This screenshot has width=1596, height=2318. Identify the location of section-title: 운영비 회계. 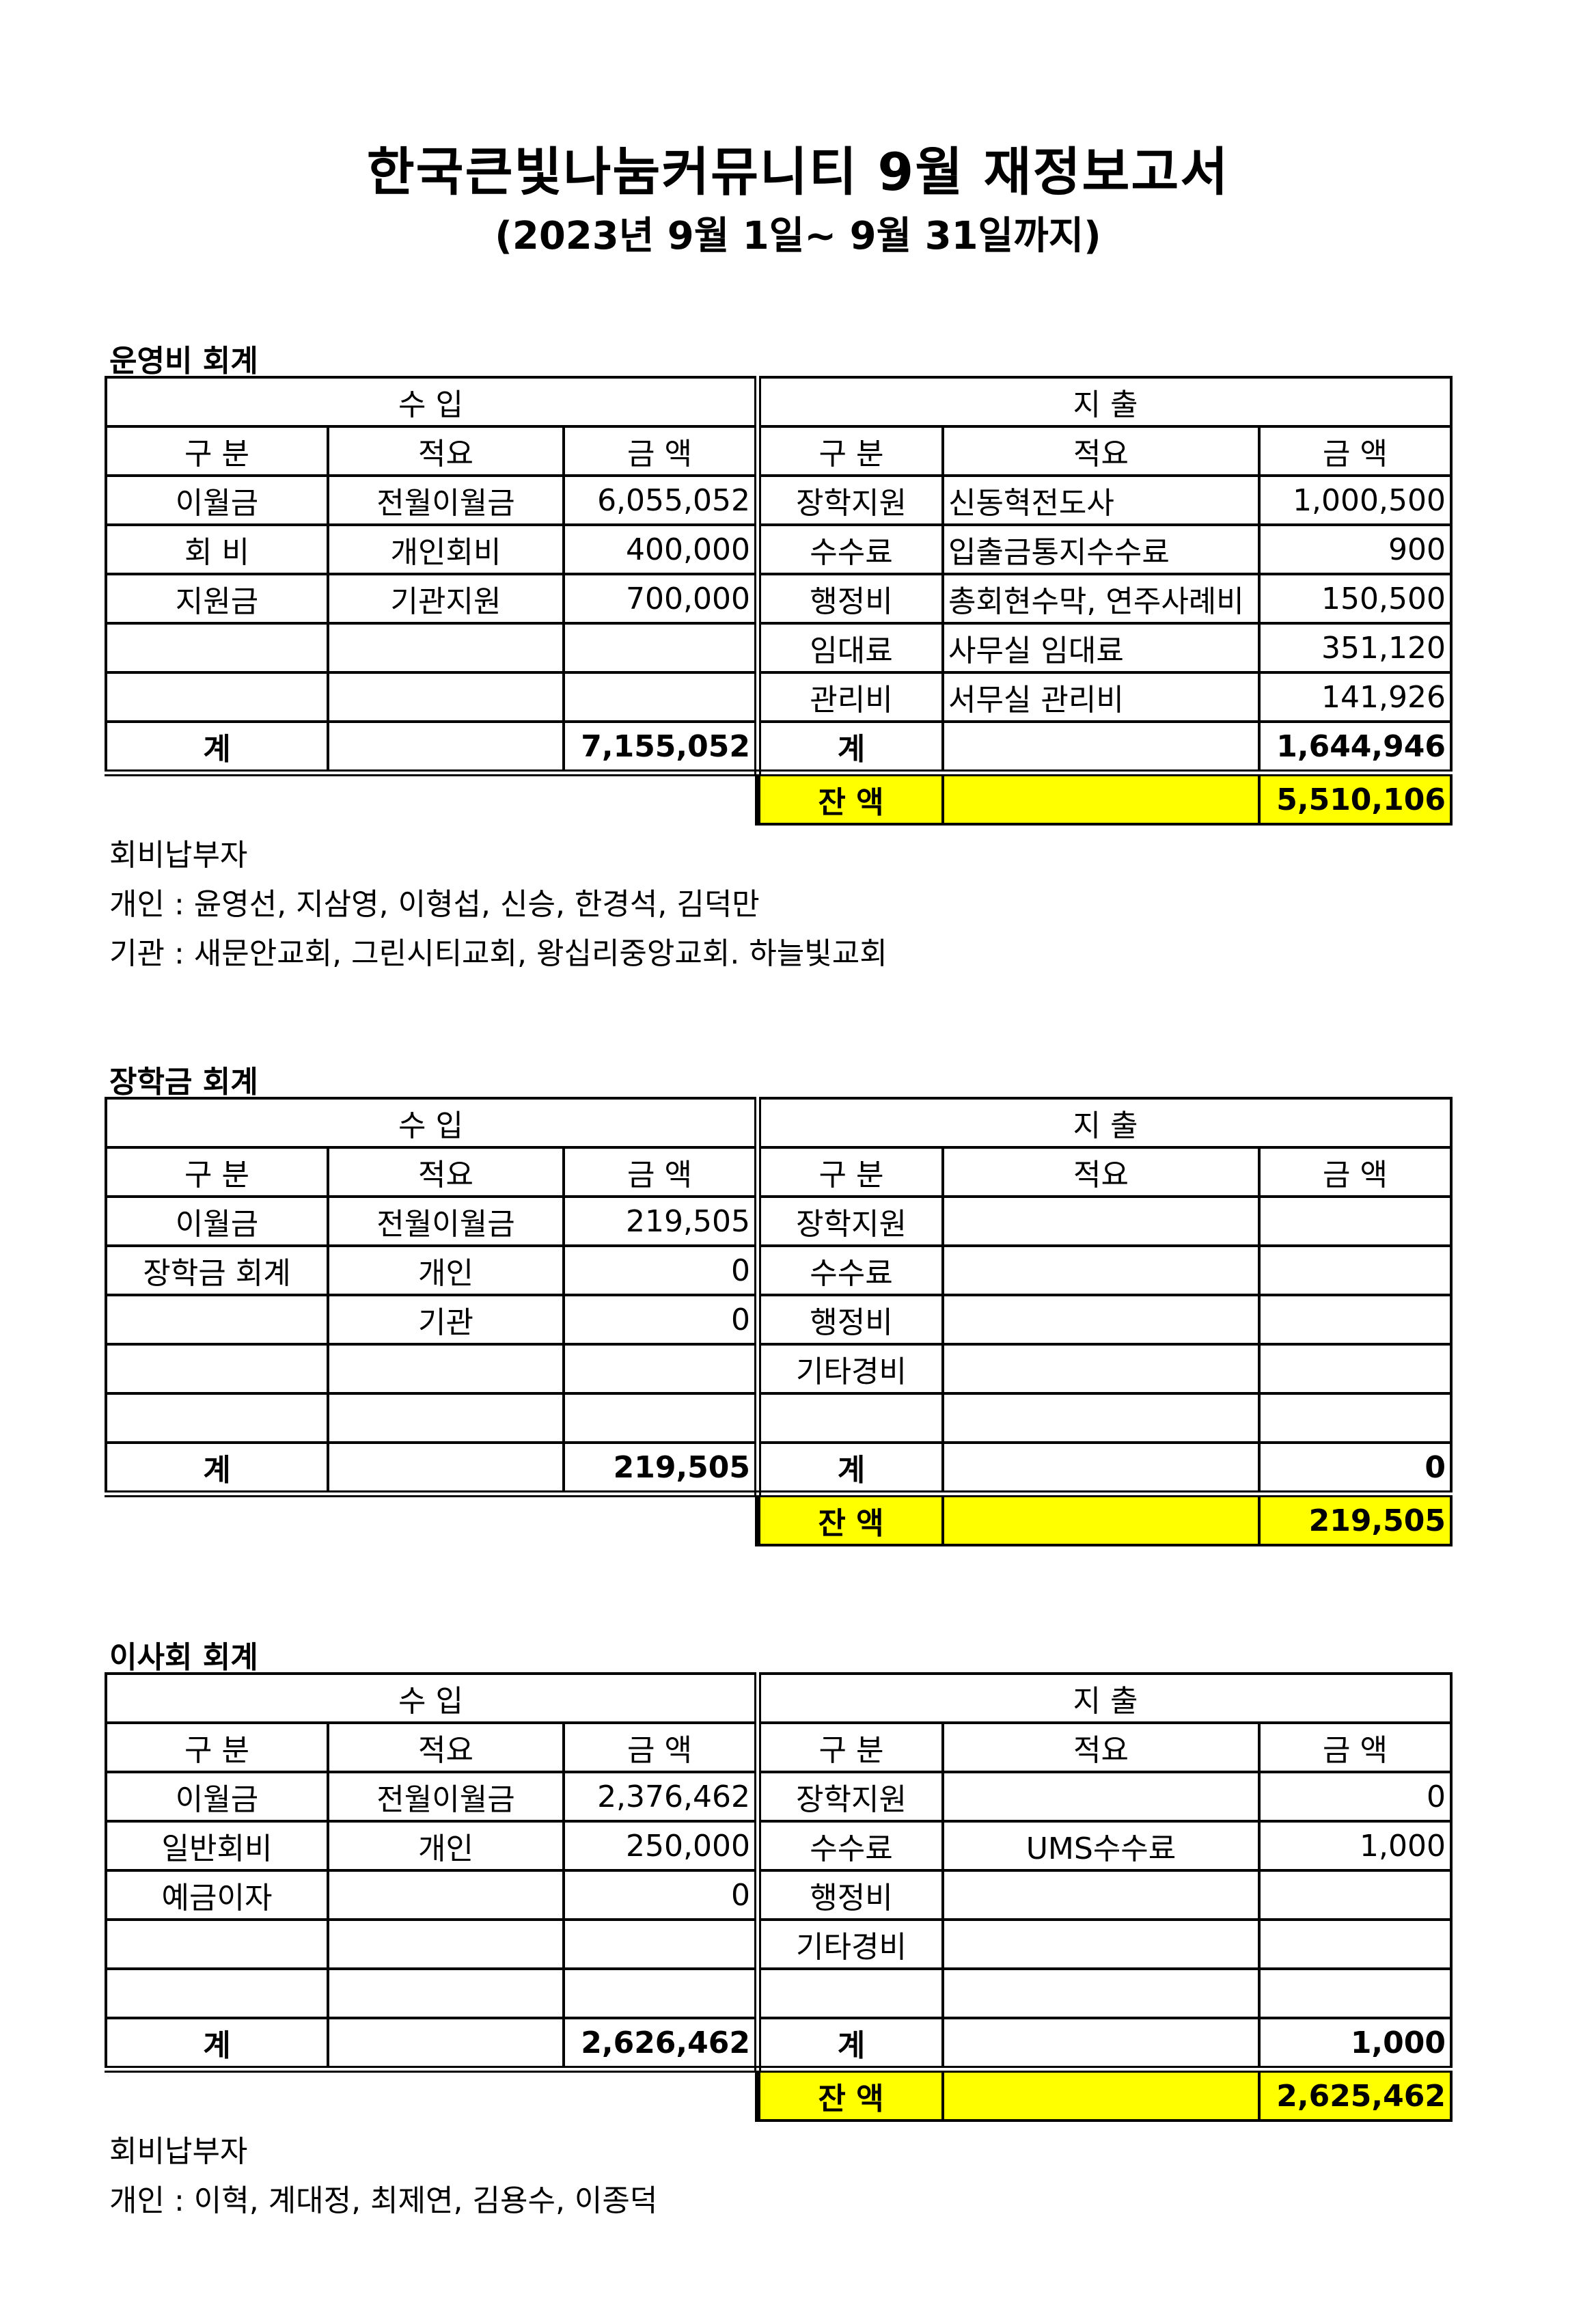
(183, 361).